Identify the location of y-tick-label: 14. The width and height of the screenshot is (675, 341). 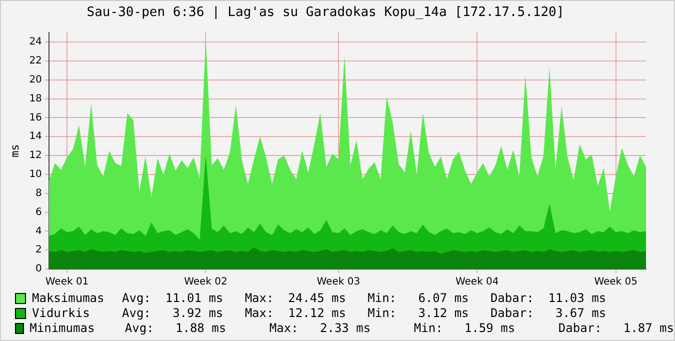
(35, 136).